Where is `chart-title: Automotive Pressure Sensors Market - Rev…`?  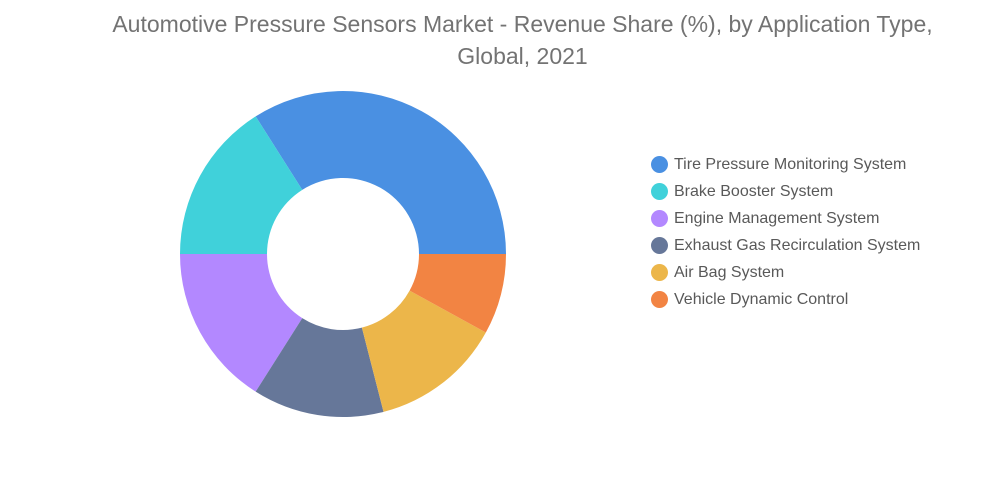 chart-title: Automotive Pressure Sensors Market - Rev… is located at coordinates (522, 40).